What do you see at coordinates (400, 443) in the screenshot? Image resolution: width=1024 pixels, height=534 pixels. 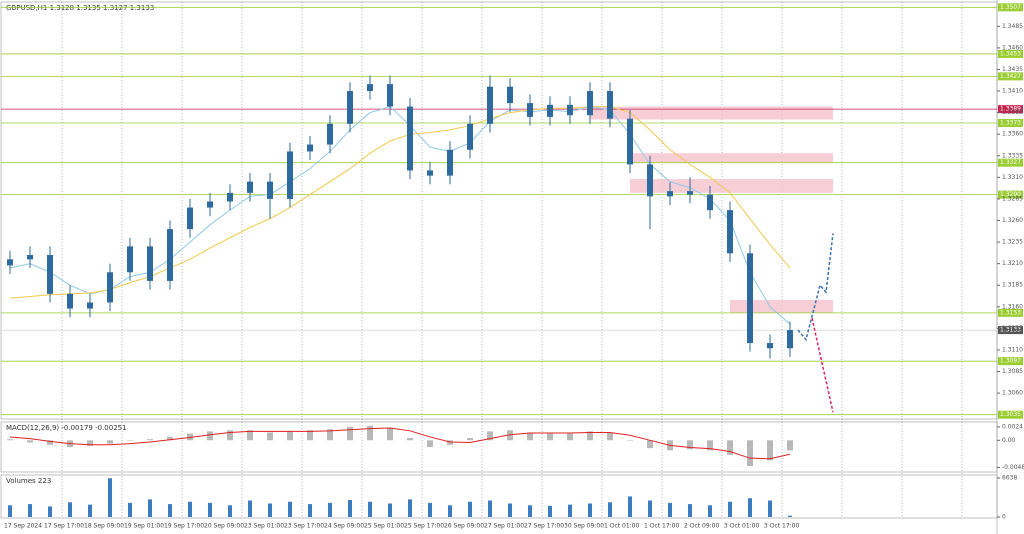 I see `macd-signal` at bounding box center [400, 443].